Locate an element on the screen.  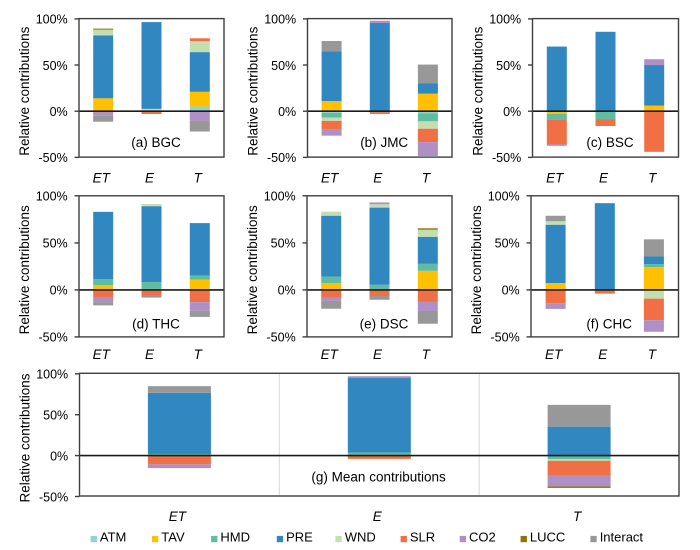
svg-text: (b) JMC is located at coordinates (384, 142).